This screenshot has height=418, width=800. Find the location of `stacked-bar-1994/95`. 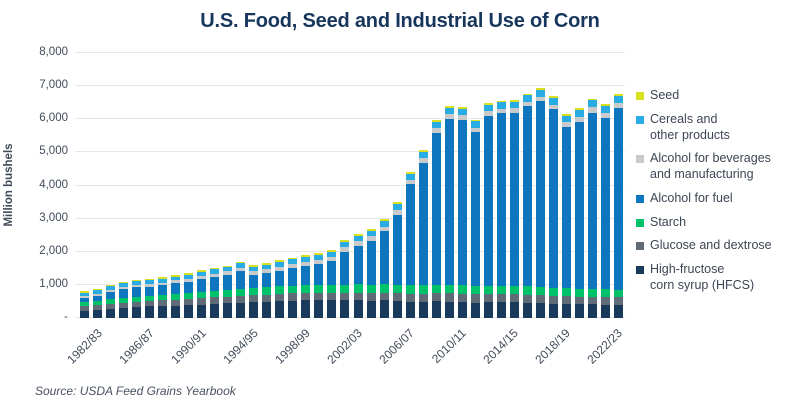

stacked-bar-1994/95 is located at coordinates (241, 289).